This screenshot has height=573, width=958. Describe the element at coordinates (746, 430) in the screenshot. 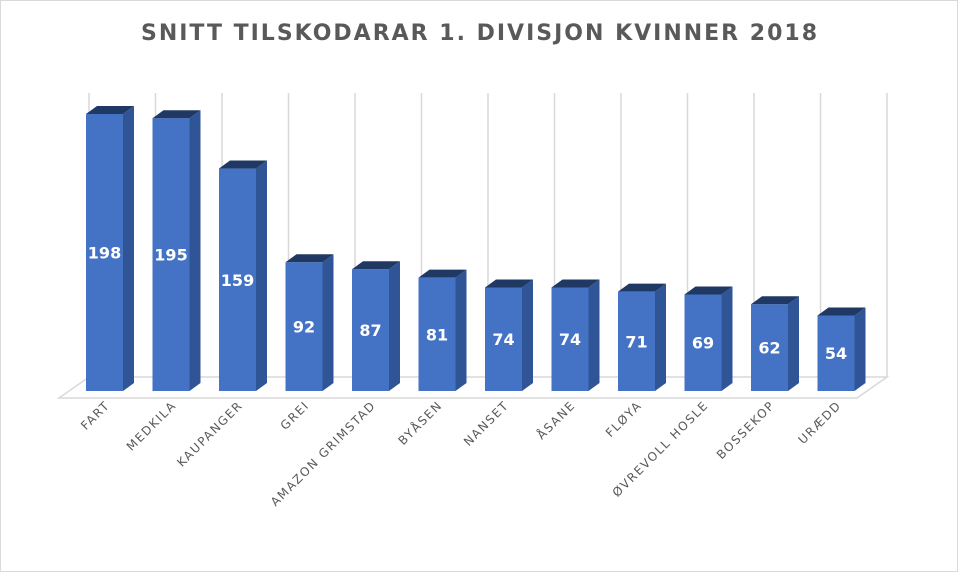

I see `category-label: BOSSEKOP` at that location.